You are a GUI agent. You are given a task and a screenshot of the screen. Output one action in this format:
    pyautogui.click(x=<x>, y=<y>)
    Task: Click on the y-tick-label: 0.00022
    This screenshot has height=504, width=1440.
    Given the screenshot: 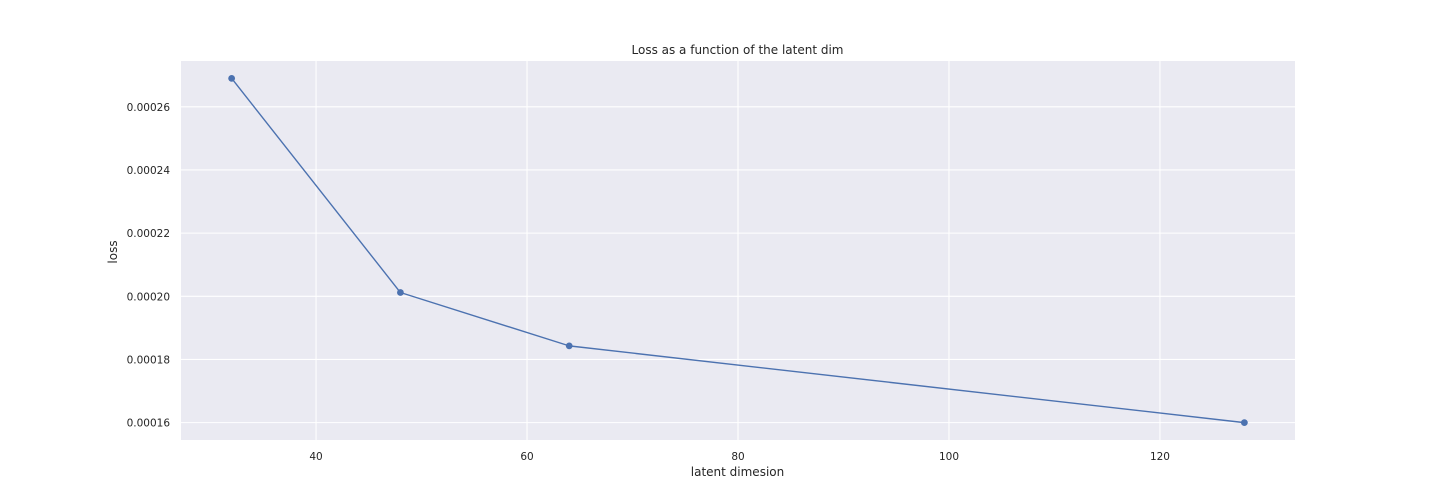 What is the action you would take?
    pyautogui.click(x=148, y=234)
    